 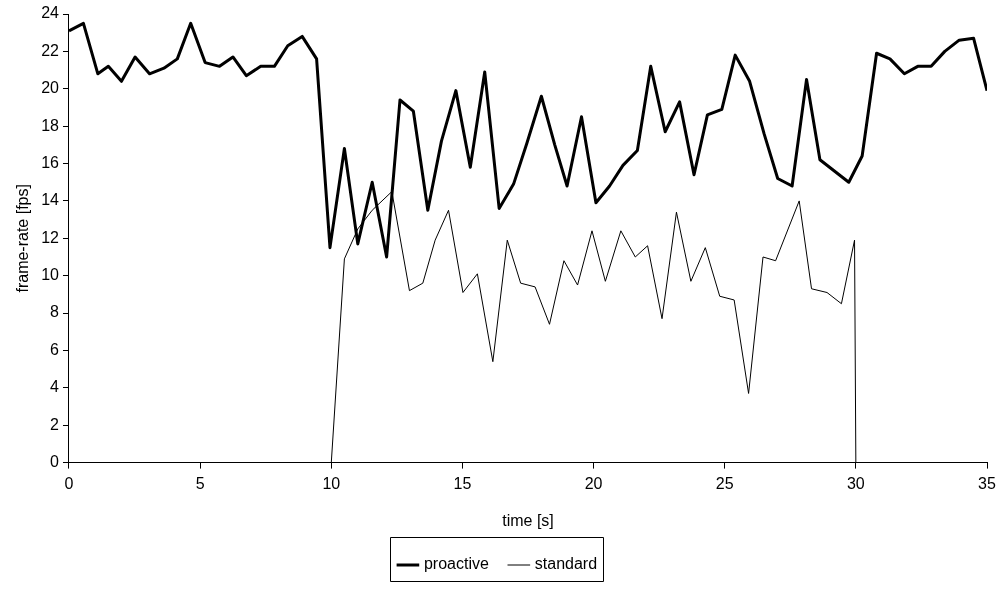 I want to click on y-tick-label: 4, so click(x=55, y=387).